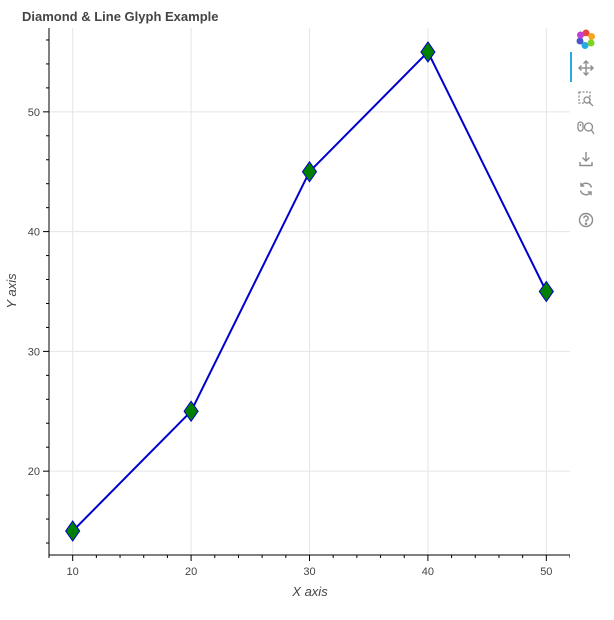 The image size is (614, 620). I want to click on y-axis-ticks: 20 30 40 50, so click(38, 291).